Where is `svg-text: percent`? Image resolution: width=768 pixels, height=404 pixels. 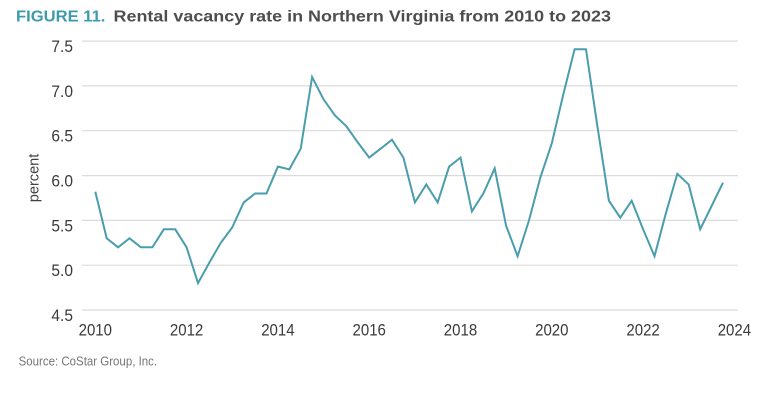 svg-text: percent is located at coordinates (34, 177).